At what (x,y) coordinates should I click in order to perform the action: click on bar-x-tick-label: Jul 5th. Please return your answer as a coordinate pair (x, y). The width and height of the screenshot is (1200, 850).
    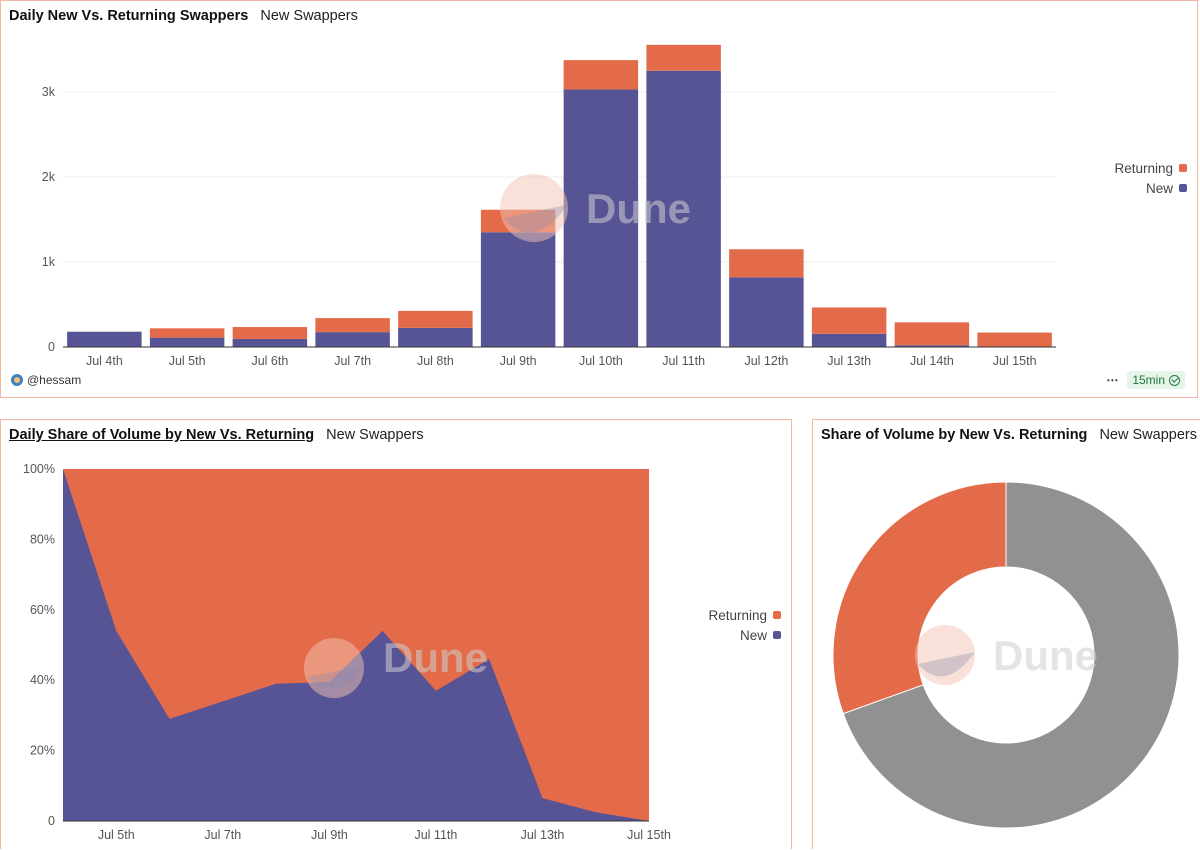
    Looking at the image, I should click on (187, 361).